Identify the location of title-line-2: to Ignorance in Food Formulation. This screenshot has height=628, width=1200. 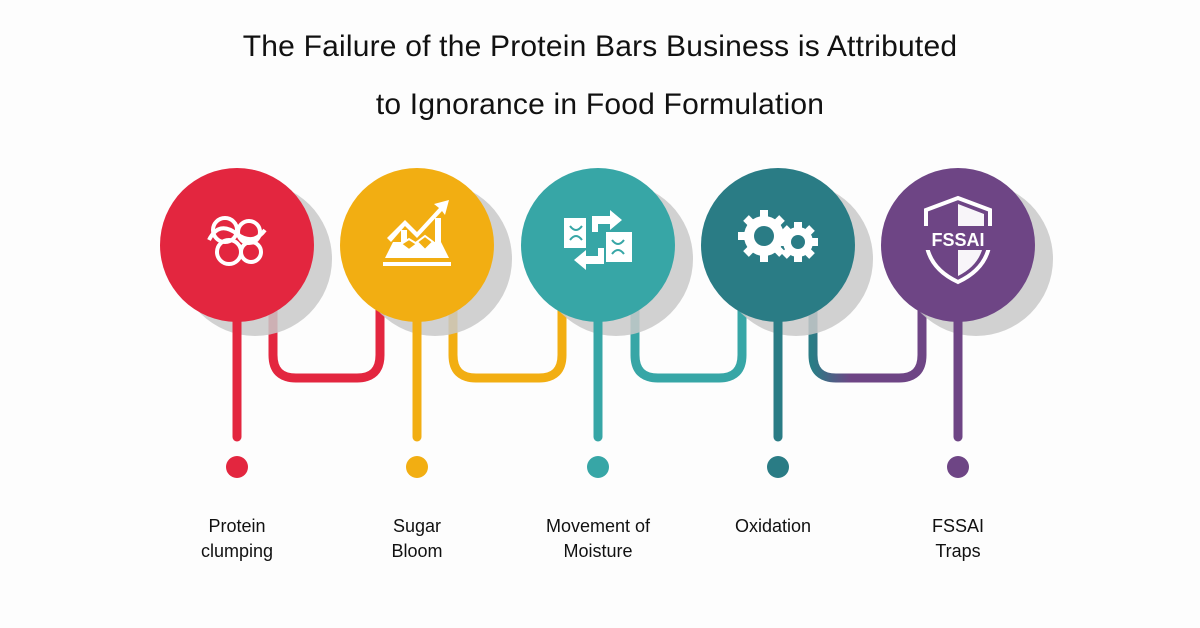
(600, 104).